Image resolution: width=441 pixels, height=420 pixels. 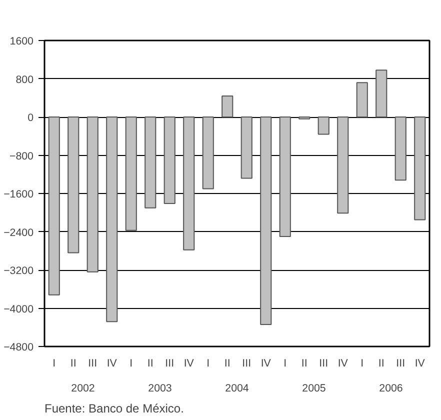 What do you see at coordinates (19, 194) in the screenshot?
I see `y-tick-label: −1600` at bounding box center [19, 194].